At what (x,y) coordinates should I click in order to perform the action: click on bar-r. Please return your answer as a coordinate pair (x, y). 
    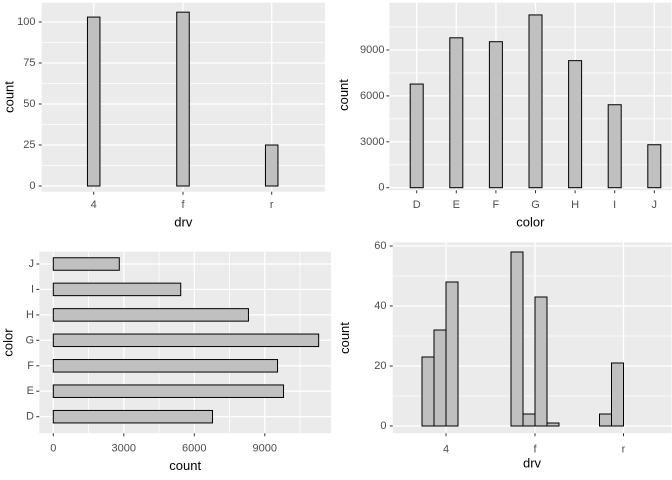
    Looking at the image, I should click on (271, 165).